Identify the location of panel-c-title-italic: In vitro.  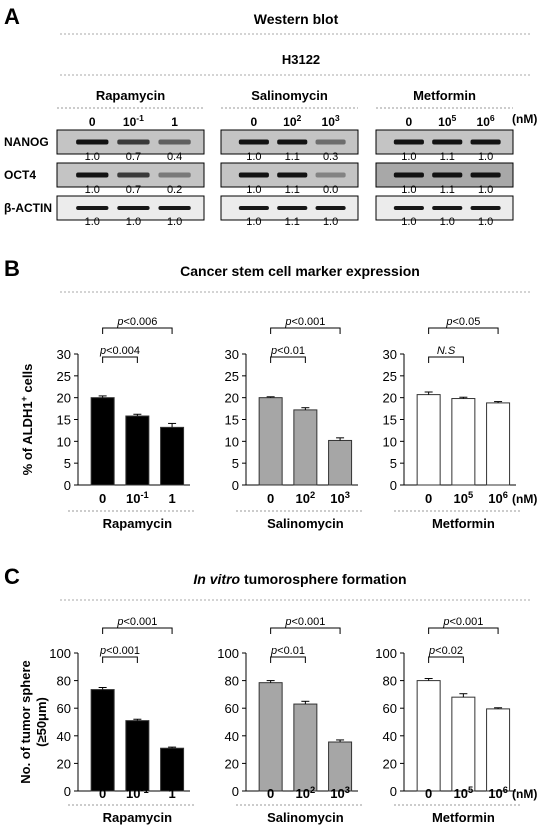
(216, 579).